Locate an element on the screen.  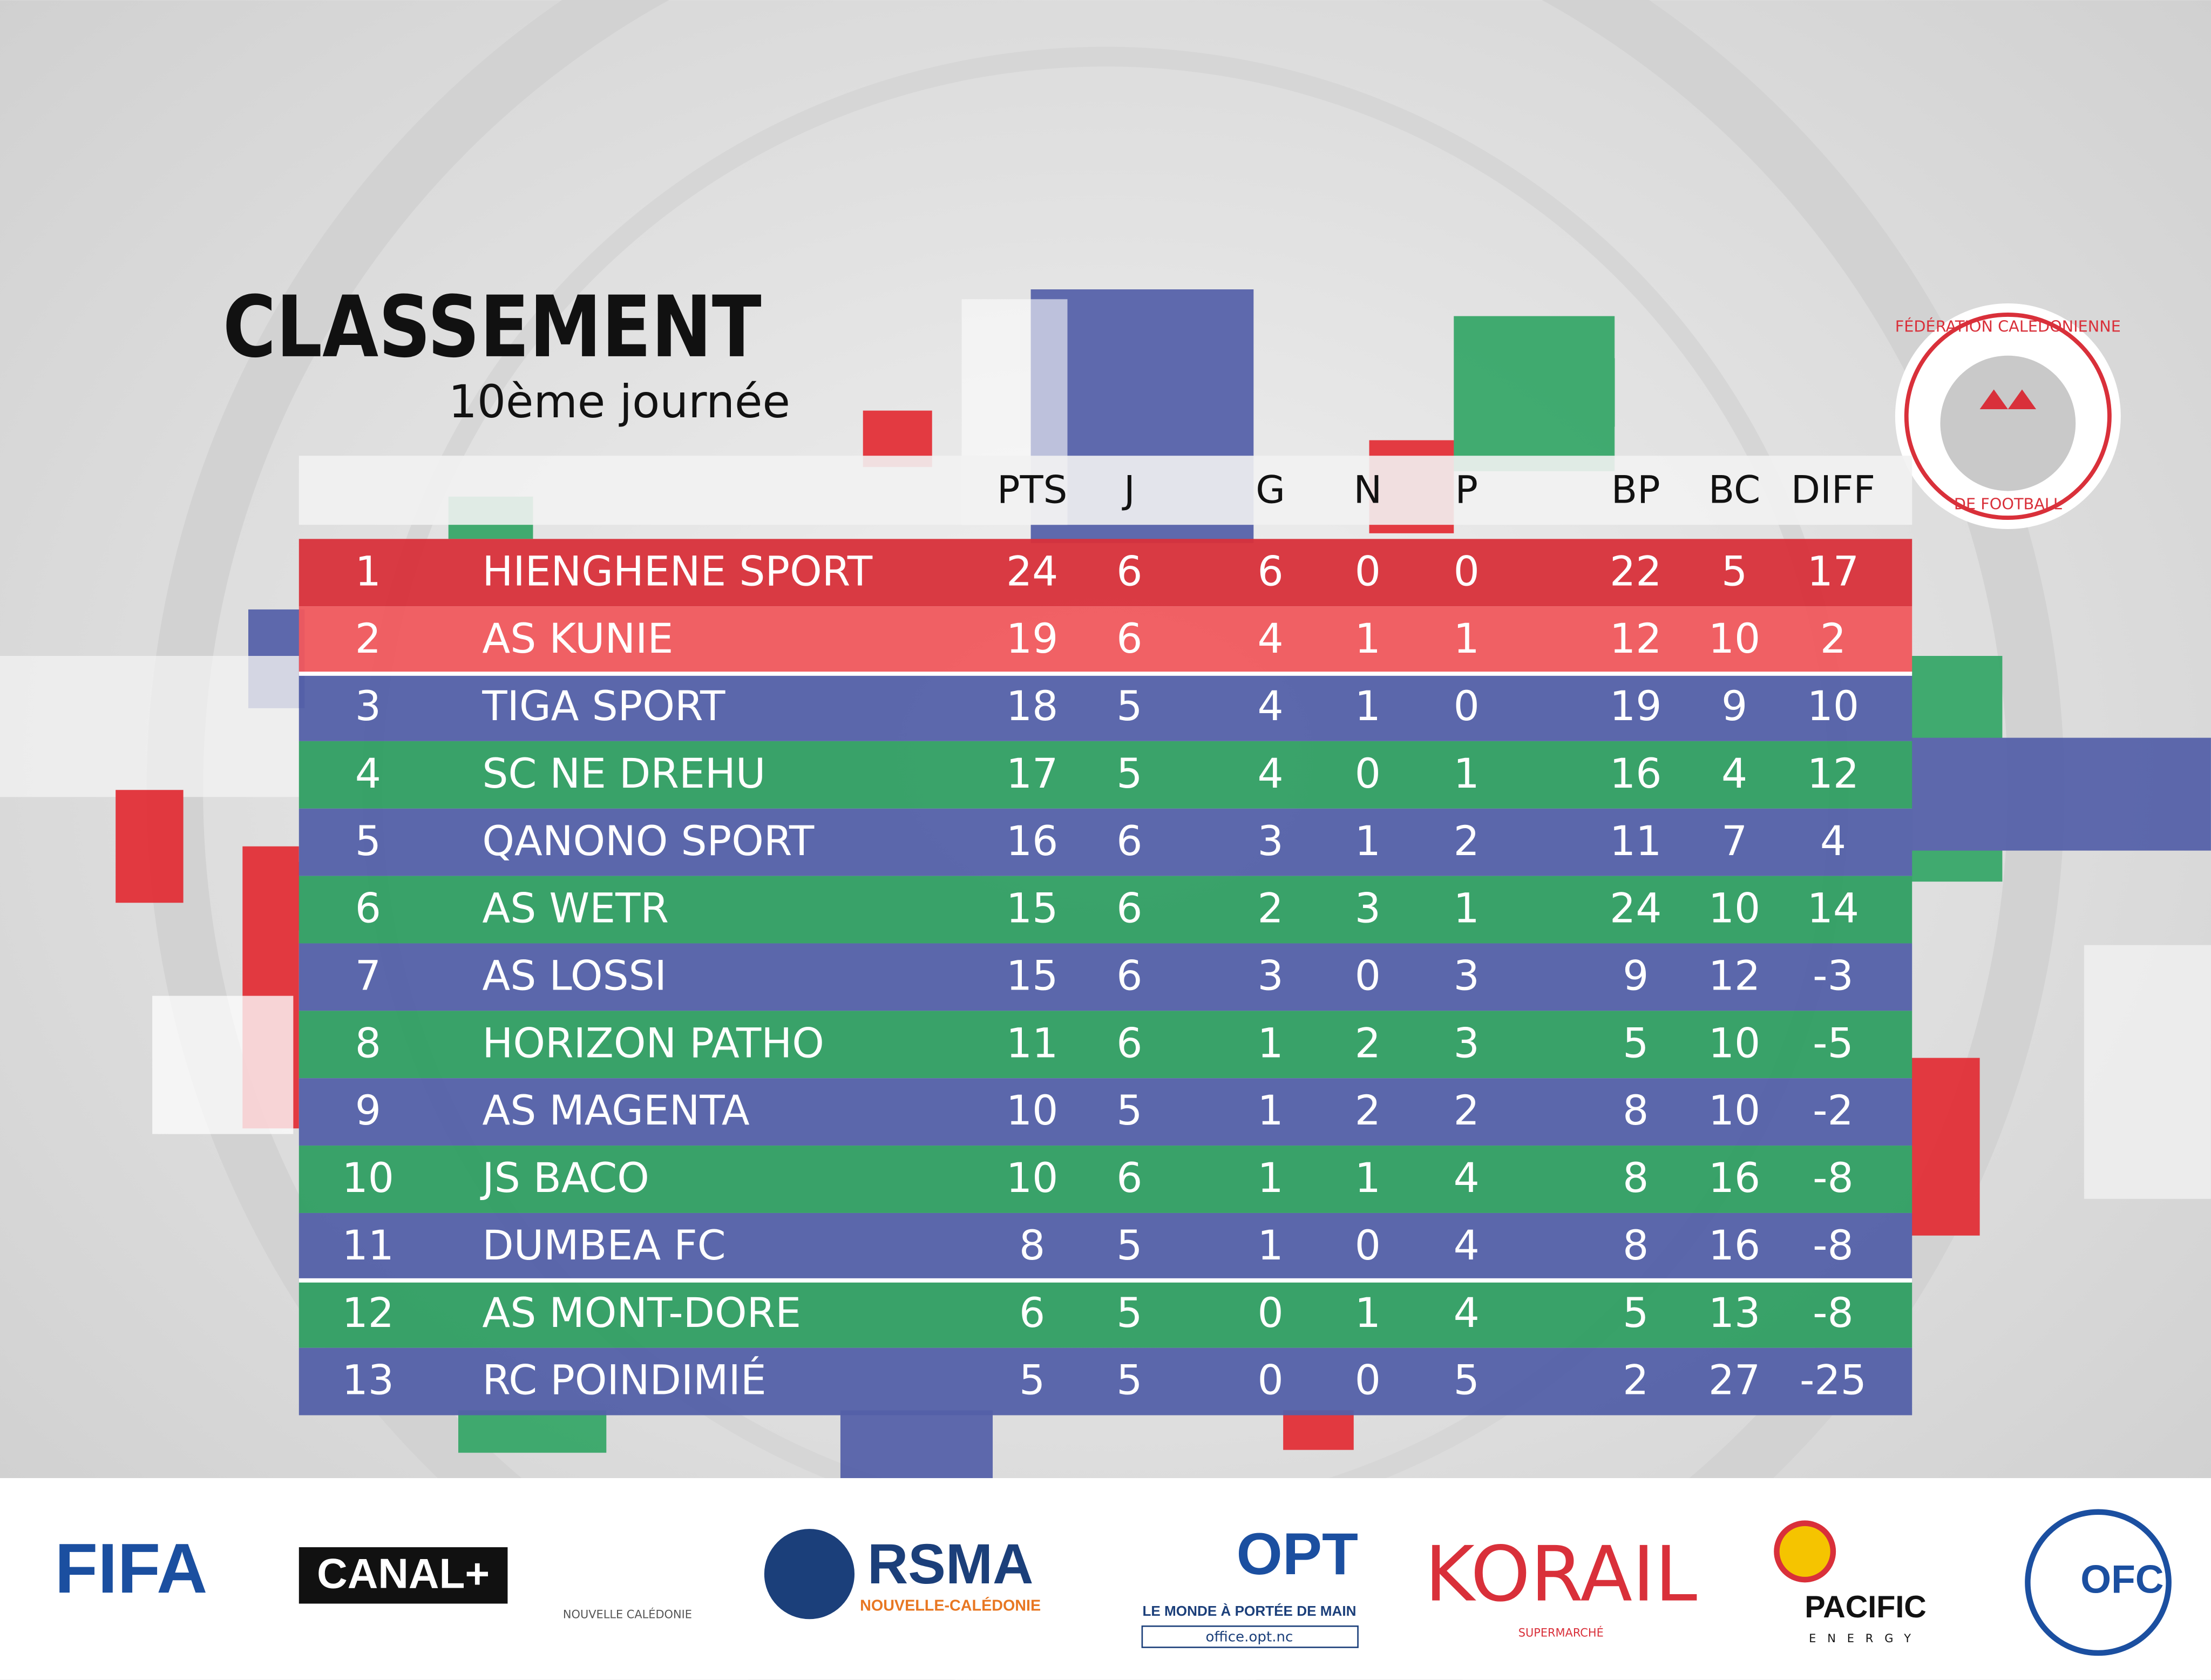
column-header: DIFF is located at coordinates (1833, 490).